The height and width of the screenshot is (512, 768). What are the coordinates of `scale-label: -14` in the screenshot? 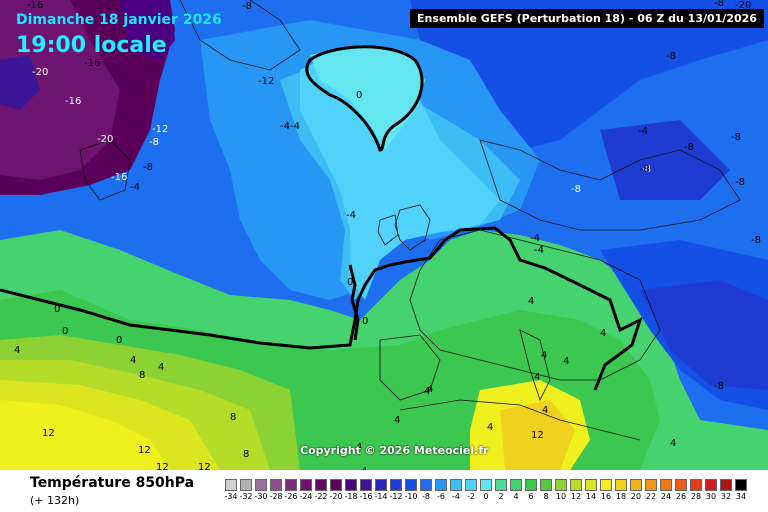 It's located at (381, 496).